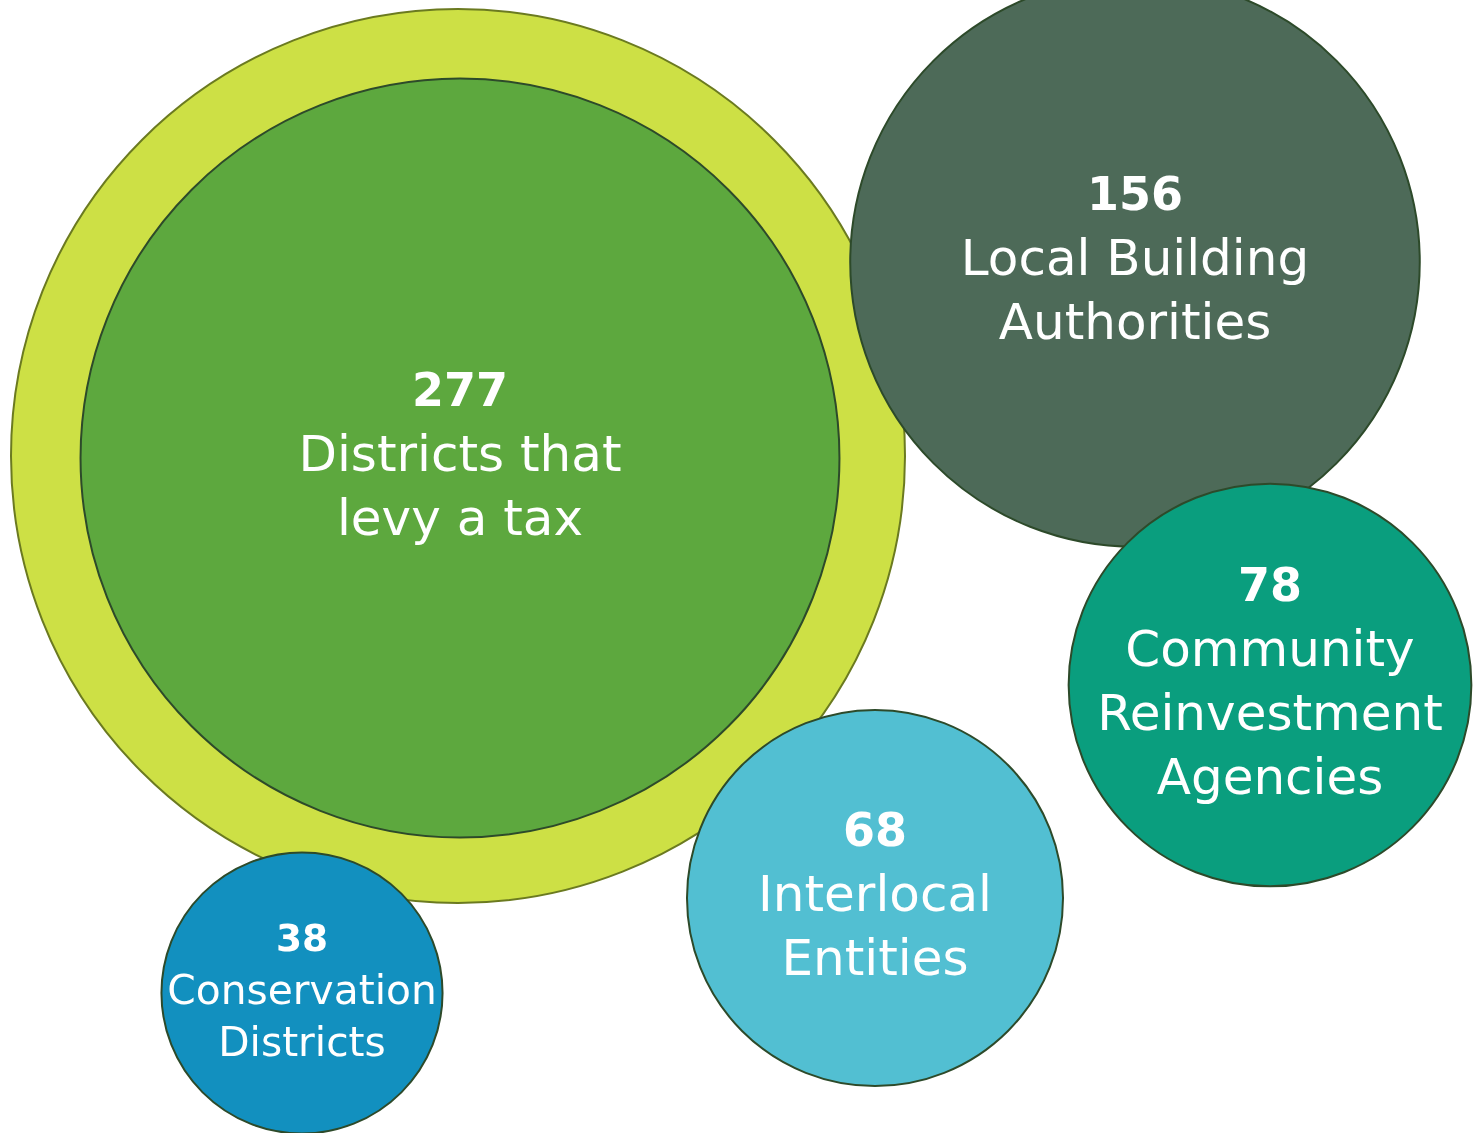 The image size is (1479, 1133). What do you see at coordinates (875, 829) in the screenshot?
I see `data-label: 68` at bounding box center [875, 829].